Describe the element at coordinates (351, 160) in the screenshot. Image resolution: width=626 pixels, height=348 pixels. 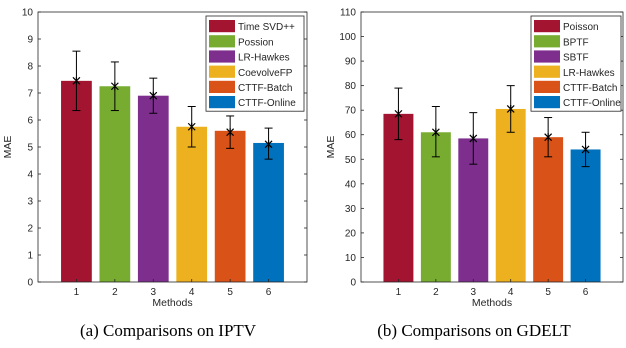
I see `y-tick-label: 50` at that location.